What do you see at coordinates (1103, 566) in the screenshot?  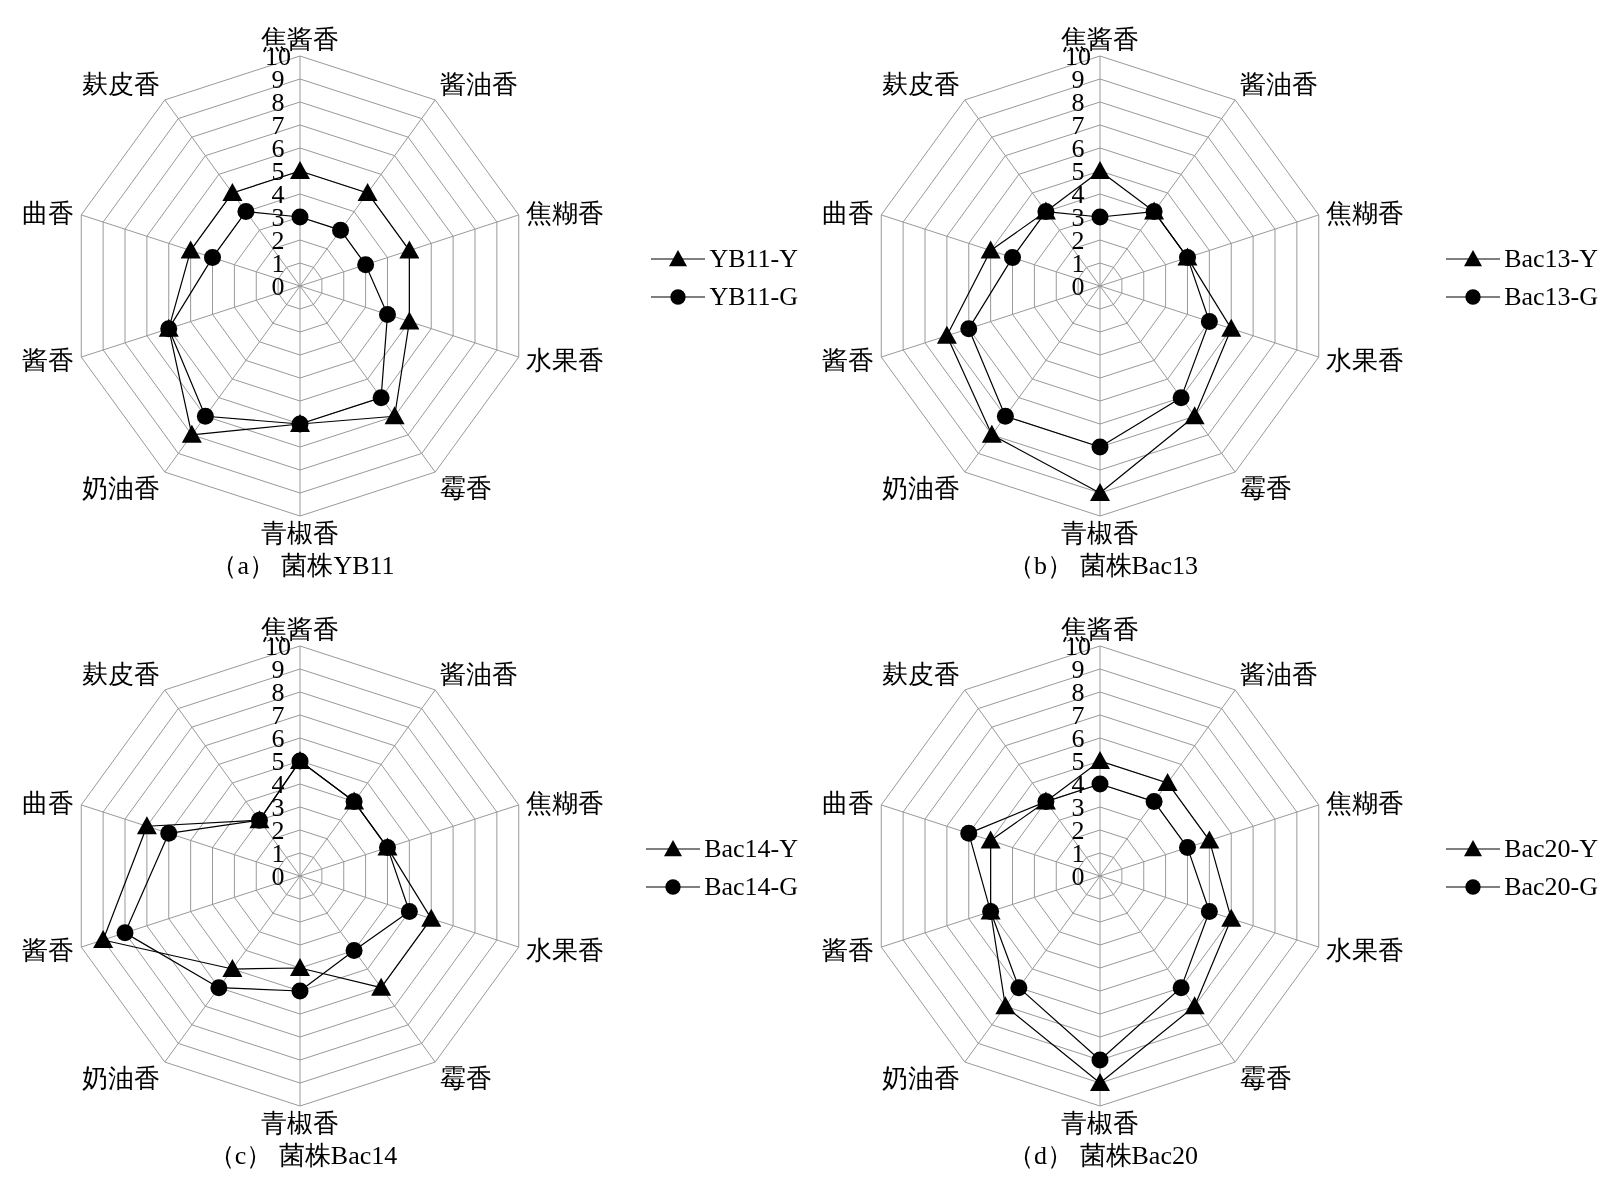 I see `text: （b） 菌株Bac13` at bounding box center [1103, 566].